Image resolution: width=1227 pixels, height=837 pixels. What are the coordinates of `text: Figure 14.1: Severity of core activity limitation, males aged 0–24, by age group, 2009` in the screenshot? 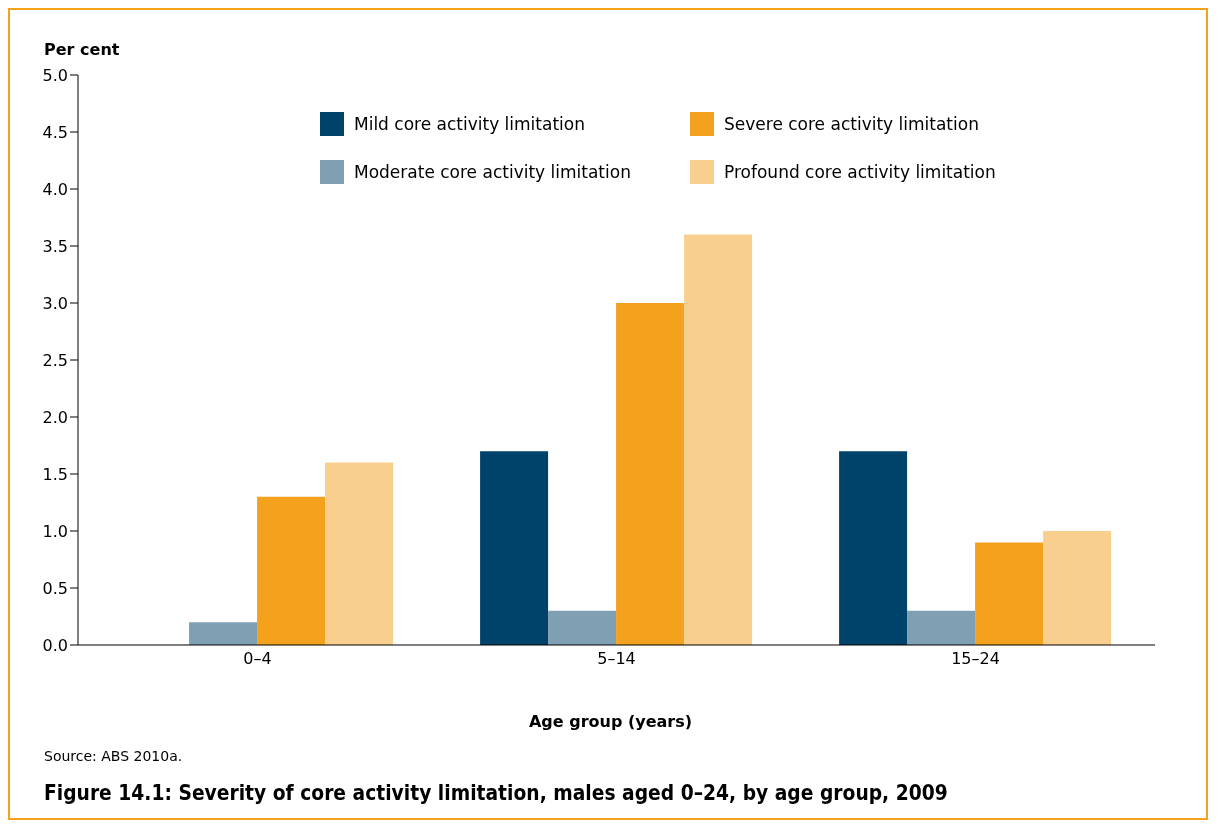 It's located at (496, 792).